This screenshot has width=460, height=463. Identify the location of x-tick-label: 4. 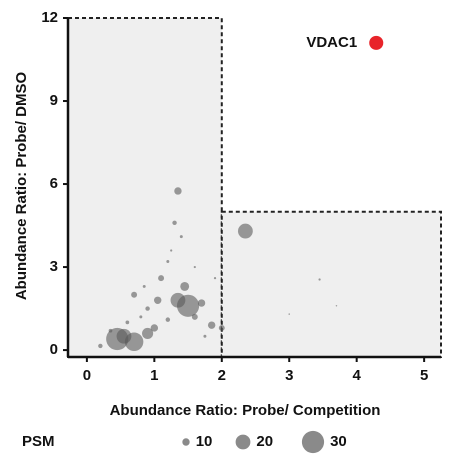
(357, 375).